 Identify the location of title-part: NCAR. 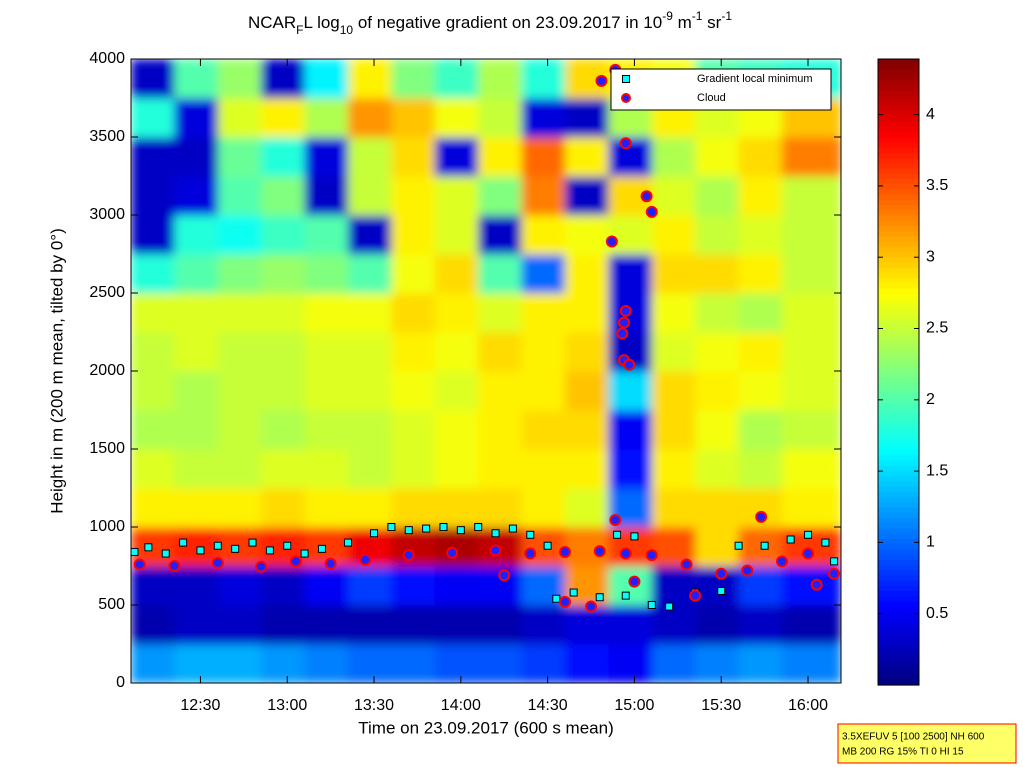
(272, 22).